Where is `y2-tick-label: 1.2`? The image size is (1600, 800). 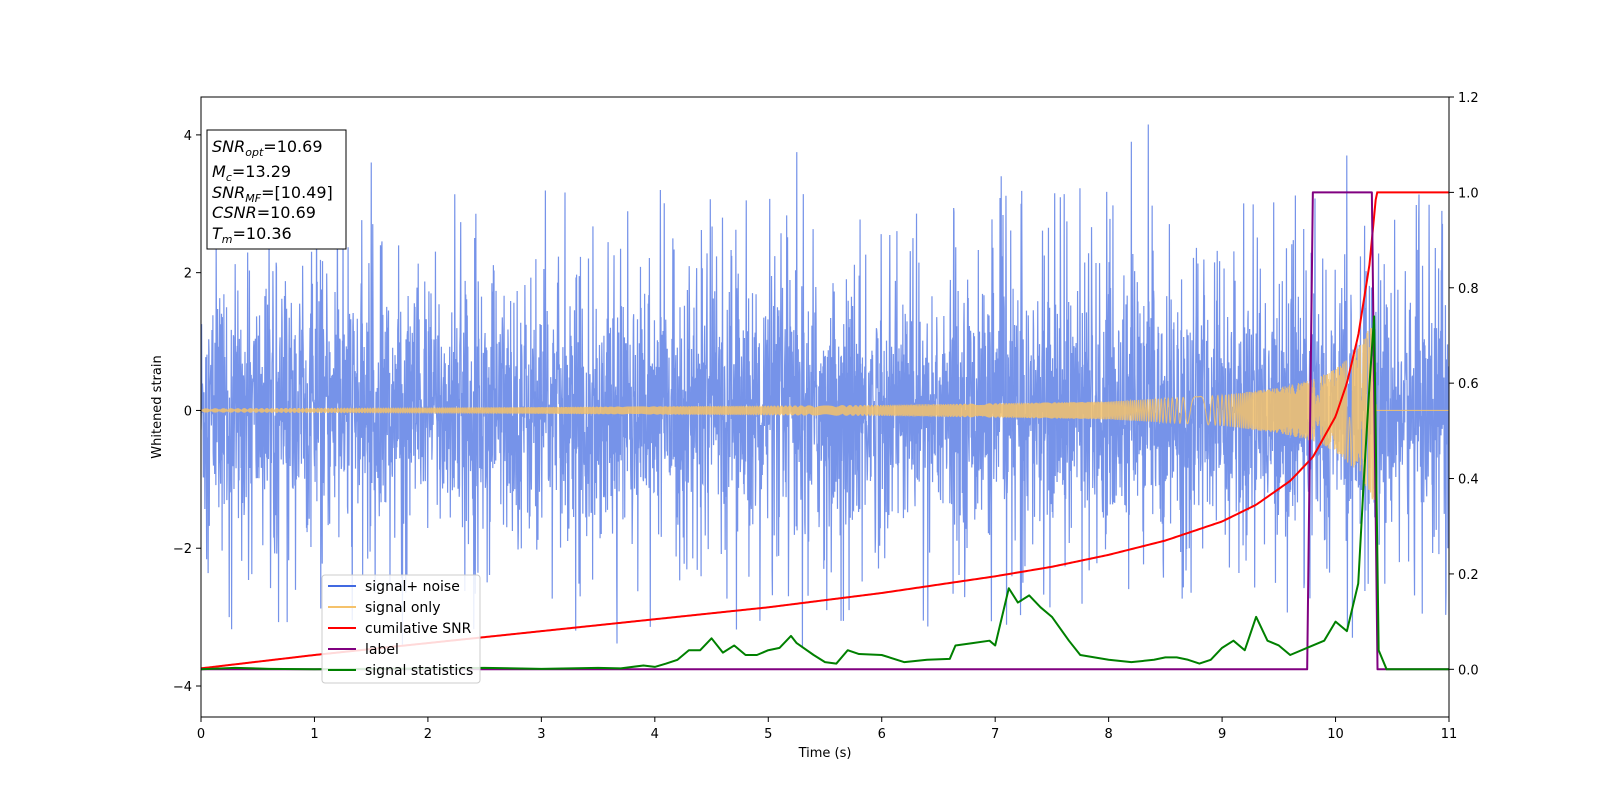
y2-tick-label: 1.2 is located at coordinates (1468, 98).